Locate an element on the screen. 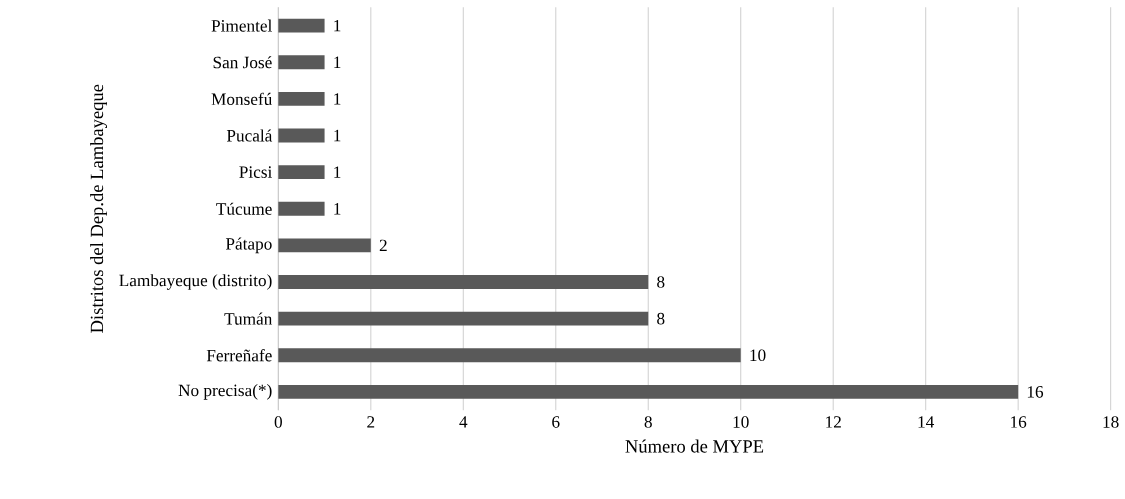 The image size is (1125, 499). x-tick-label: 18 is located at coordinates (1111, 422).